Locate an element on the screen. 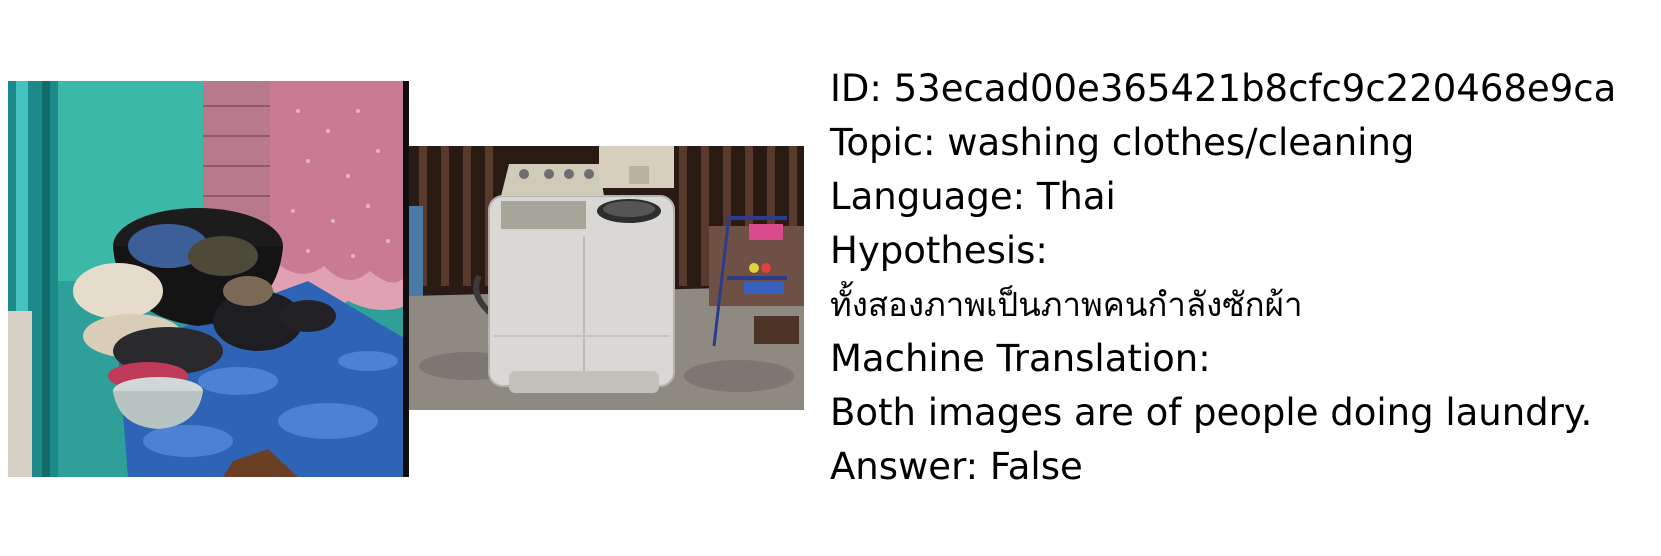 This screenshot has width=1661, height=556. language-line: Language: Thai is located at coordinates (973, 196).